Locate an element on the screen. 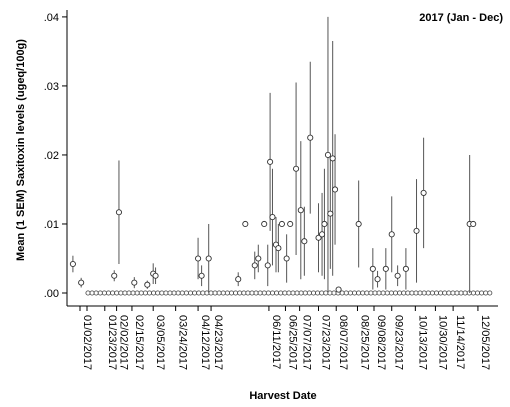 This screenshot has height=407, width=510. x-tick-label: 02/15/2017 is located at coordinates (139, 342).